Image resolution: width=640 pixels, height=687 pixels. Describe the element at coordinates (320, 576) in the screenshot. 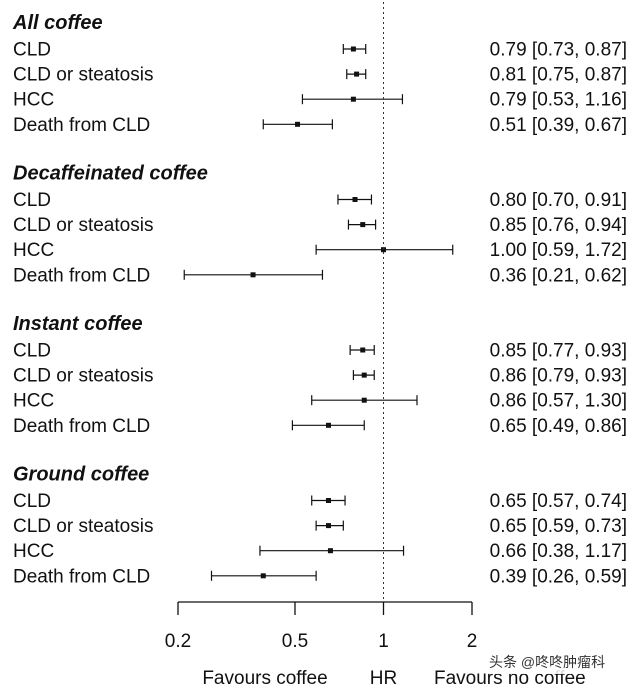

I see `row-death-from-cld: Death from CLD 0.39 [0.26, 0.59]` at that location.